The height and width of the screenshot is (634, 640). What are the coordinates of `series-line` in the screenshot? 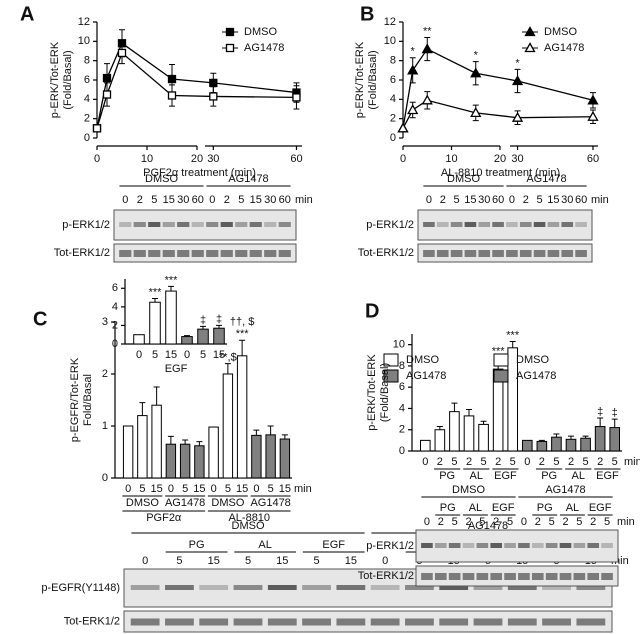 It's located at (497, 114).